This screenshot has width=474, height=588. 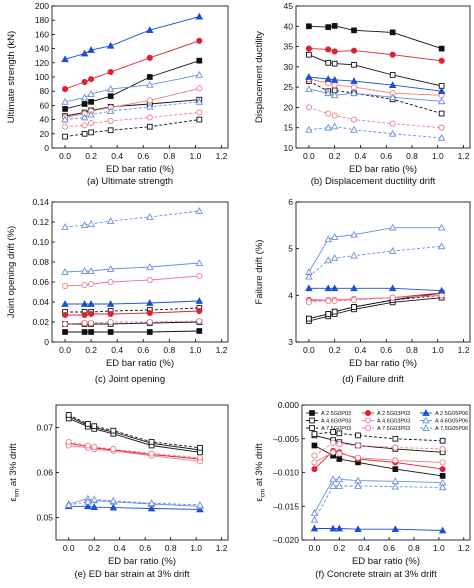 What do you see at coordinates (45, 120) in the screenshot?
I see `y-tick-label: 40` at bounding box center [45, 120].